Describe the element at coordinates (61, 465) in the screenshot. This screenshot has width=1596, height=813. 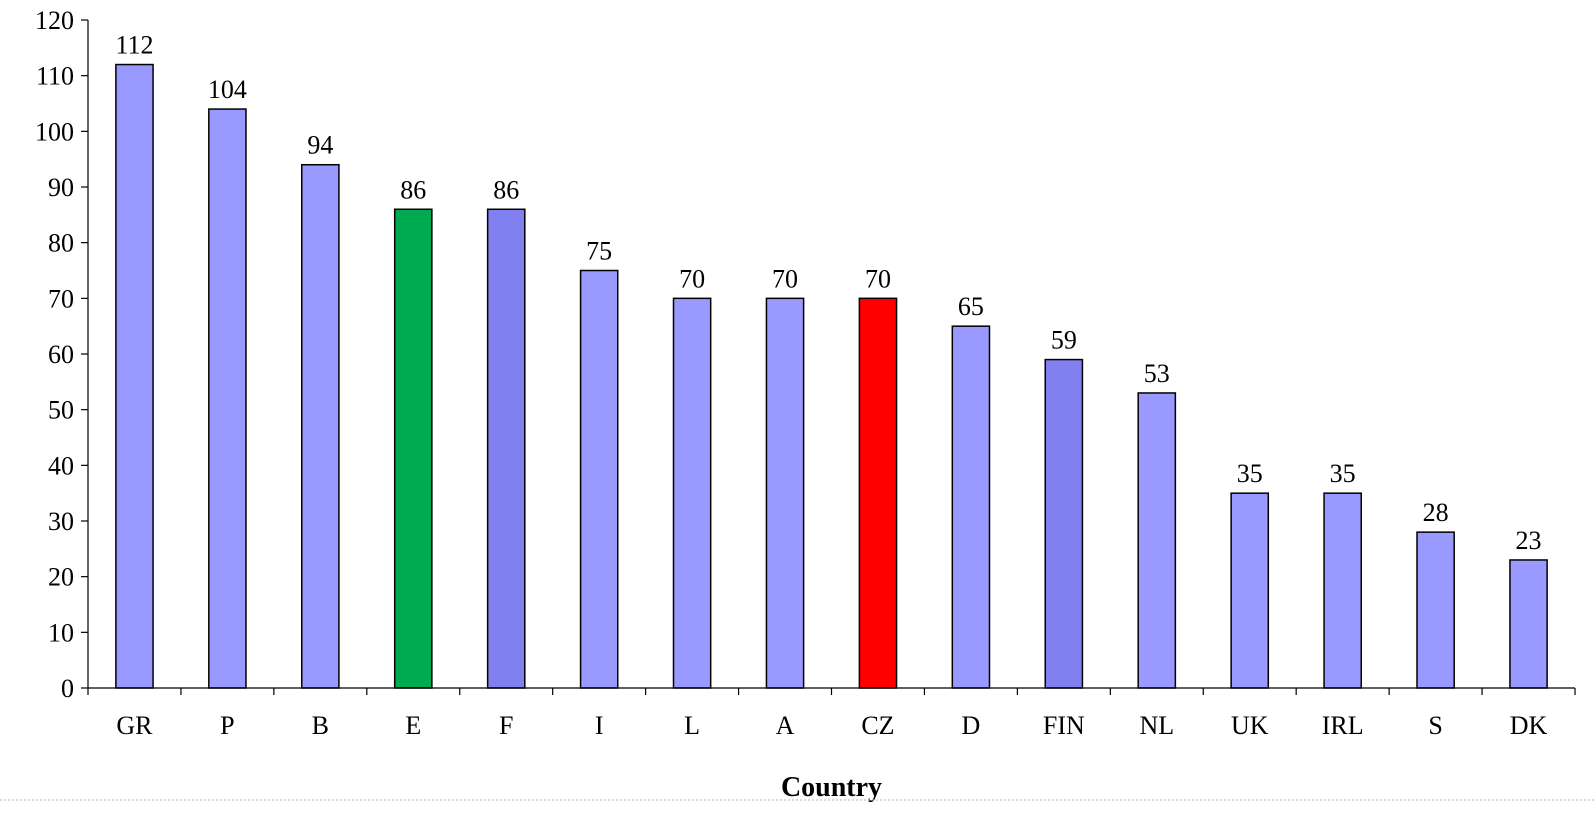
I see `y-tick-label: 40` at that location.